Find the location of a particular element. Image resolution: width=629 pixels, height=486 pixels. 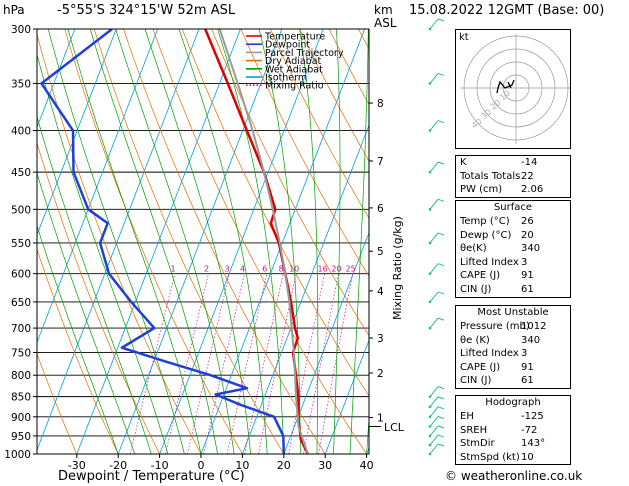

x-tick-label: 40 is located at coordinates (367, 465).